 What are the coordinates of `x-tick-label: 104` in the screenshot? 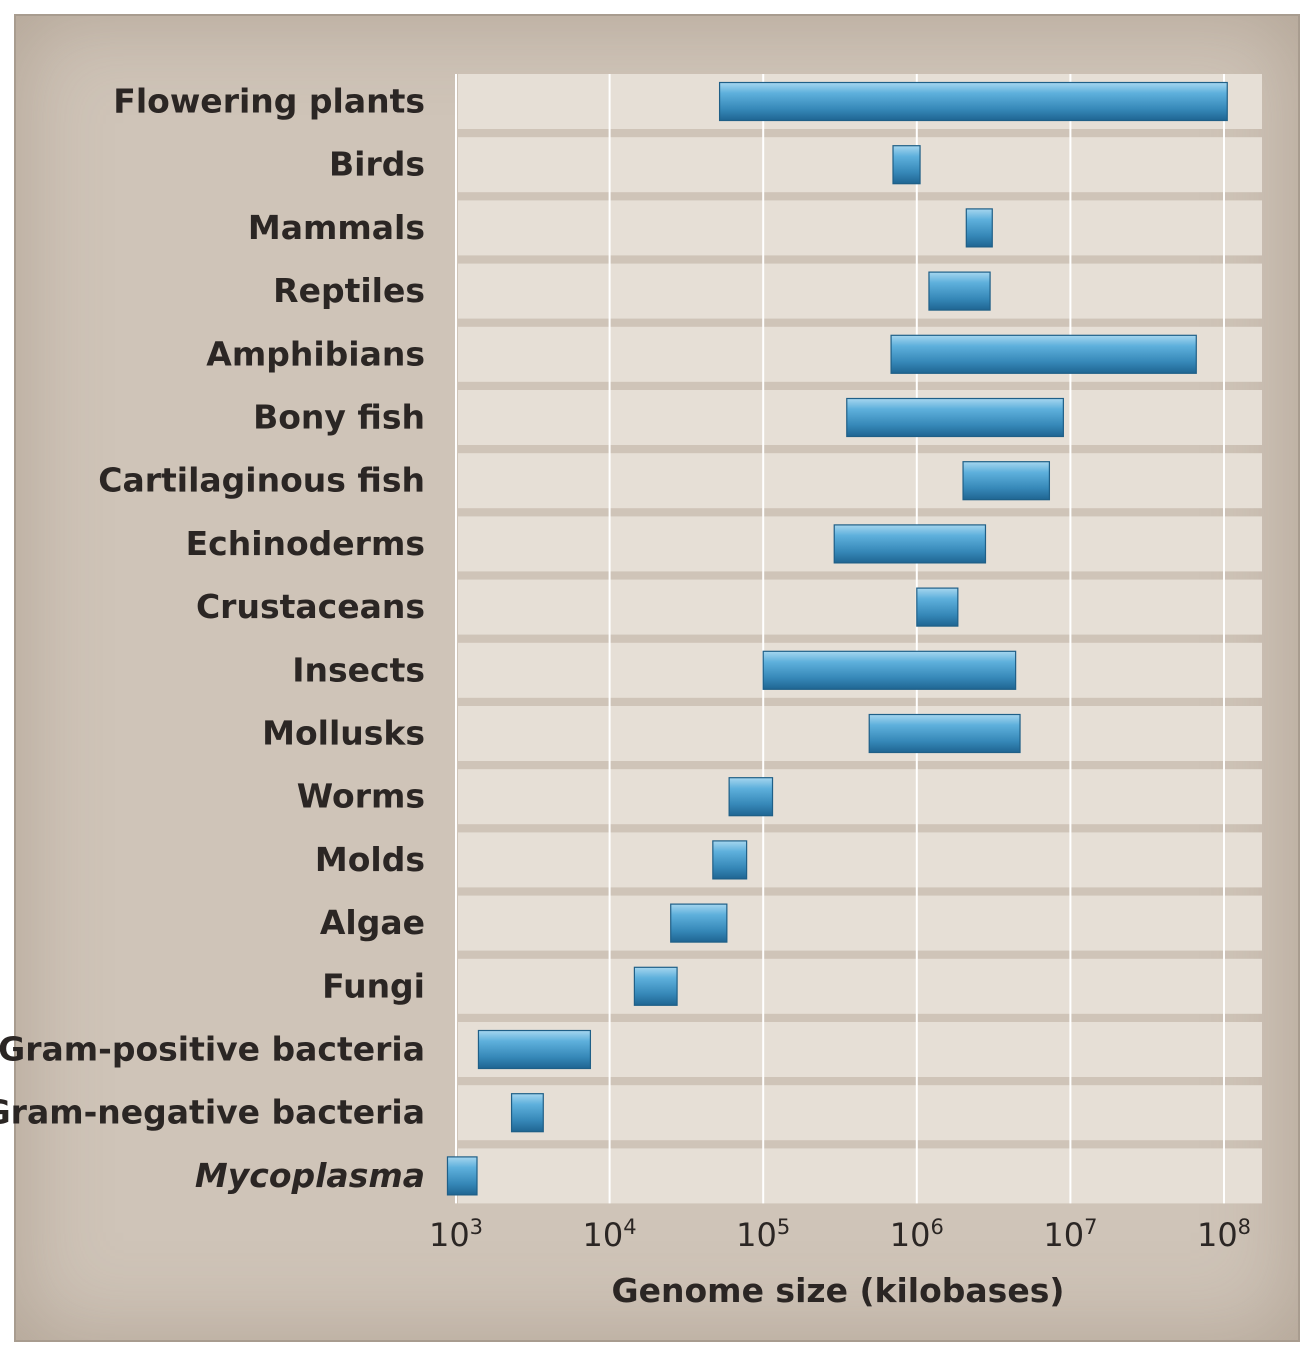 It's located at (610, 1234).